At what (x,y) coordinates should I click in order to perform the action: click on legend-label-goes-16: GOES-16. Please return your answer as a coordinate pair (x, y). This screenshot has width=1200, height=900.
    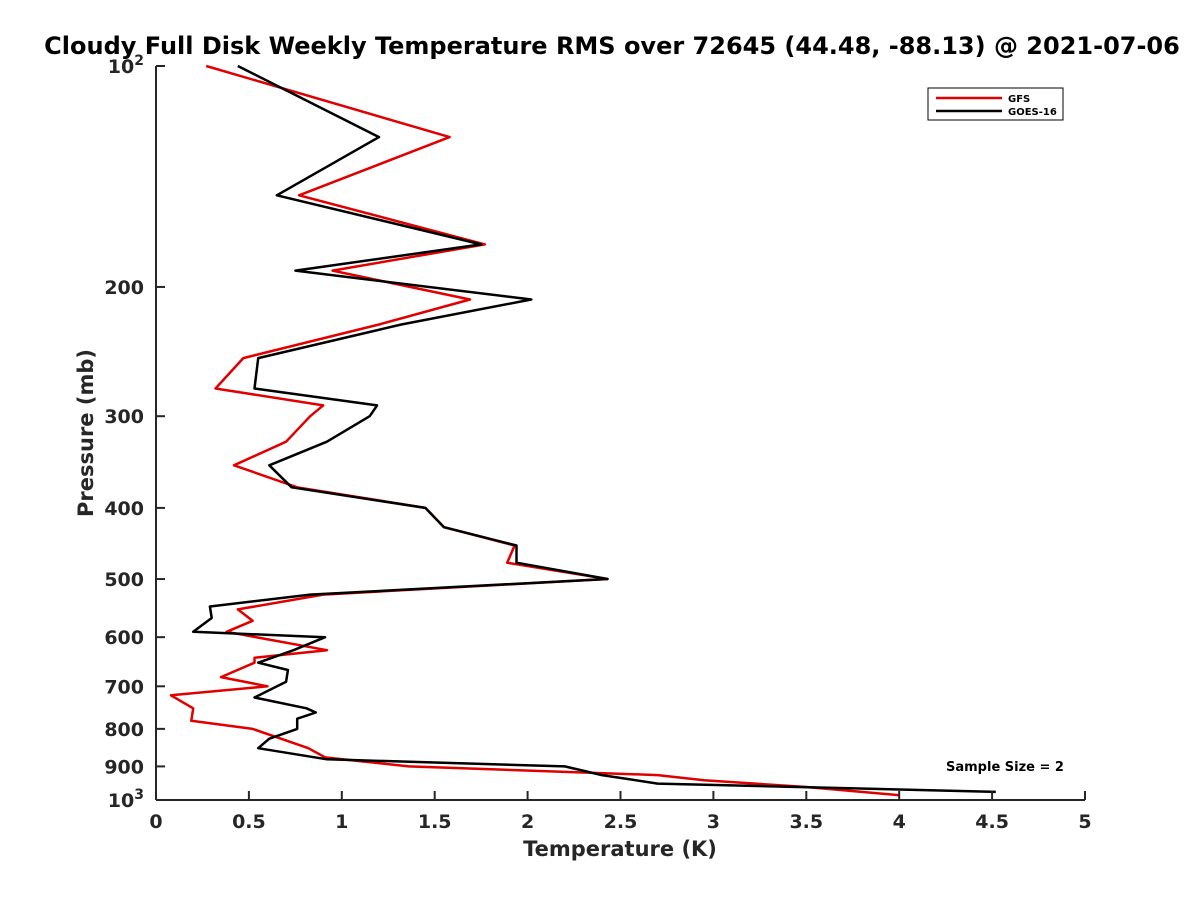
    Looking at the image, I should click on (1032, 112).